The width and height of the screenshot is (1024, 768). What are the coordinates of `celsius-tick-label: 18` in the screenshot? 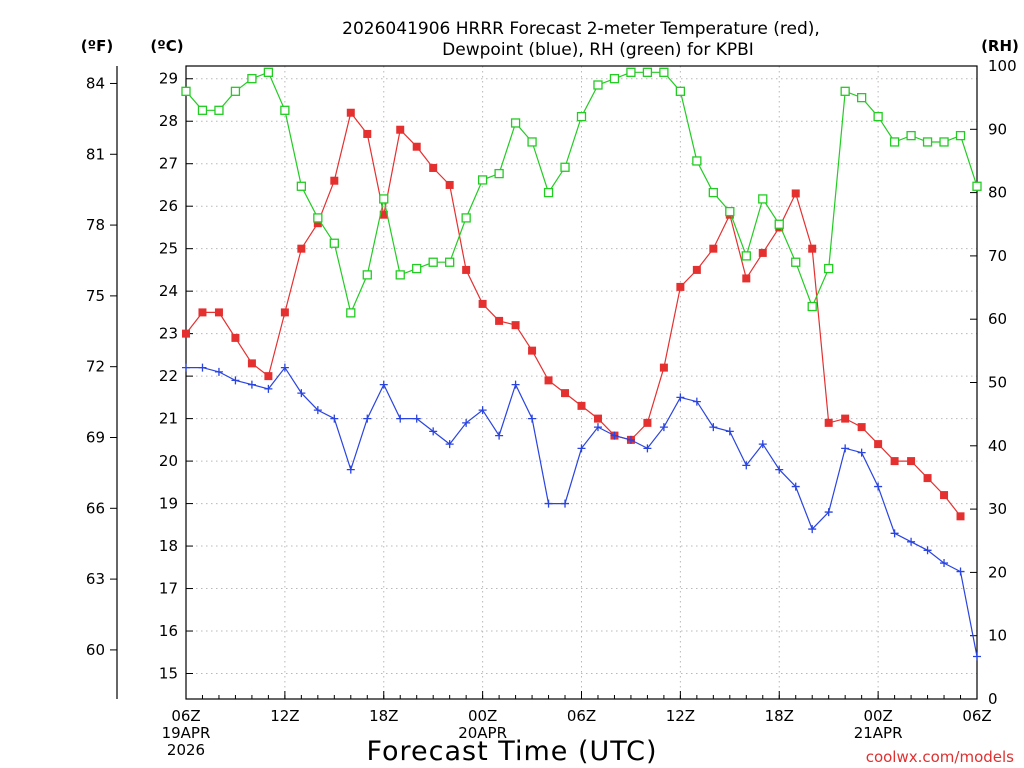 It's located at (168, 546).